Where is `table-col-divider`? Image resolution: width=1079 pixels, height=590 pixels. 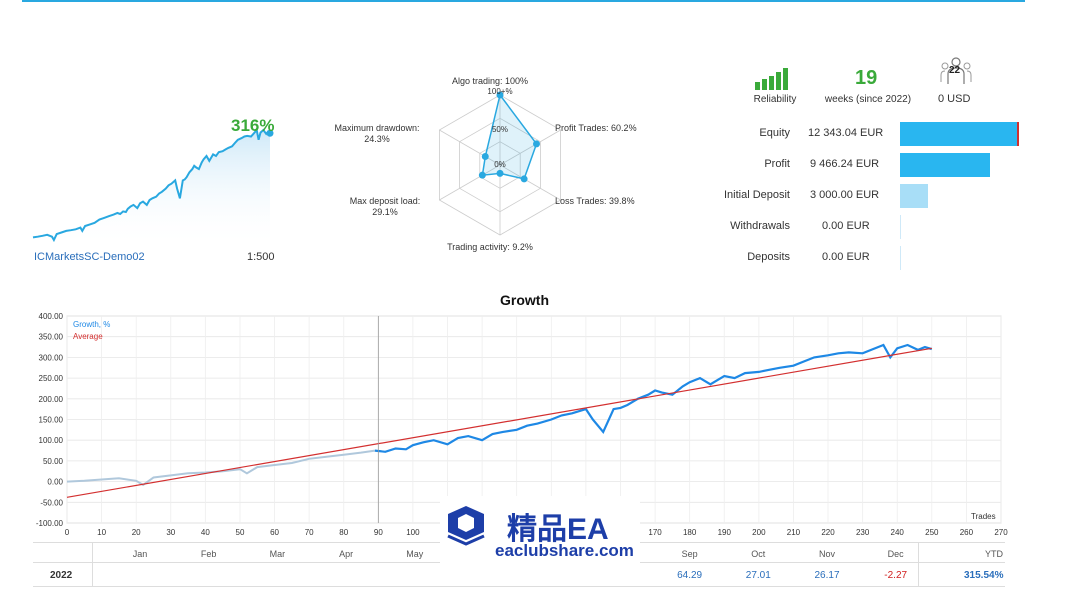 table-col-divider is located at coordinates (92, 564).